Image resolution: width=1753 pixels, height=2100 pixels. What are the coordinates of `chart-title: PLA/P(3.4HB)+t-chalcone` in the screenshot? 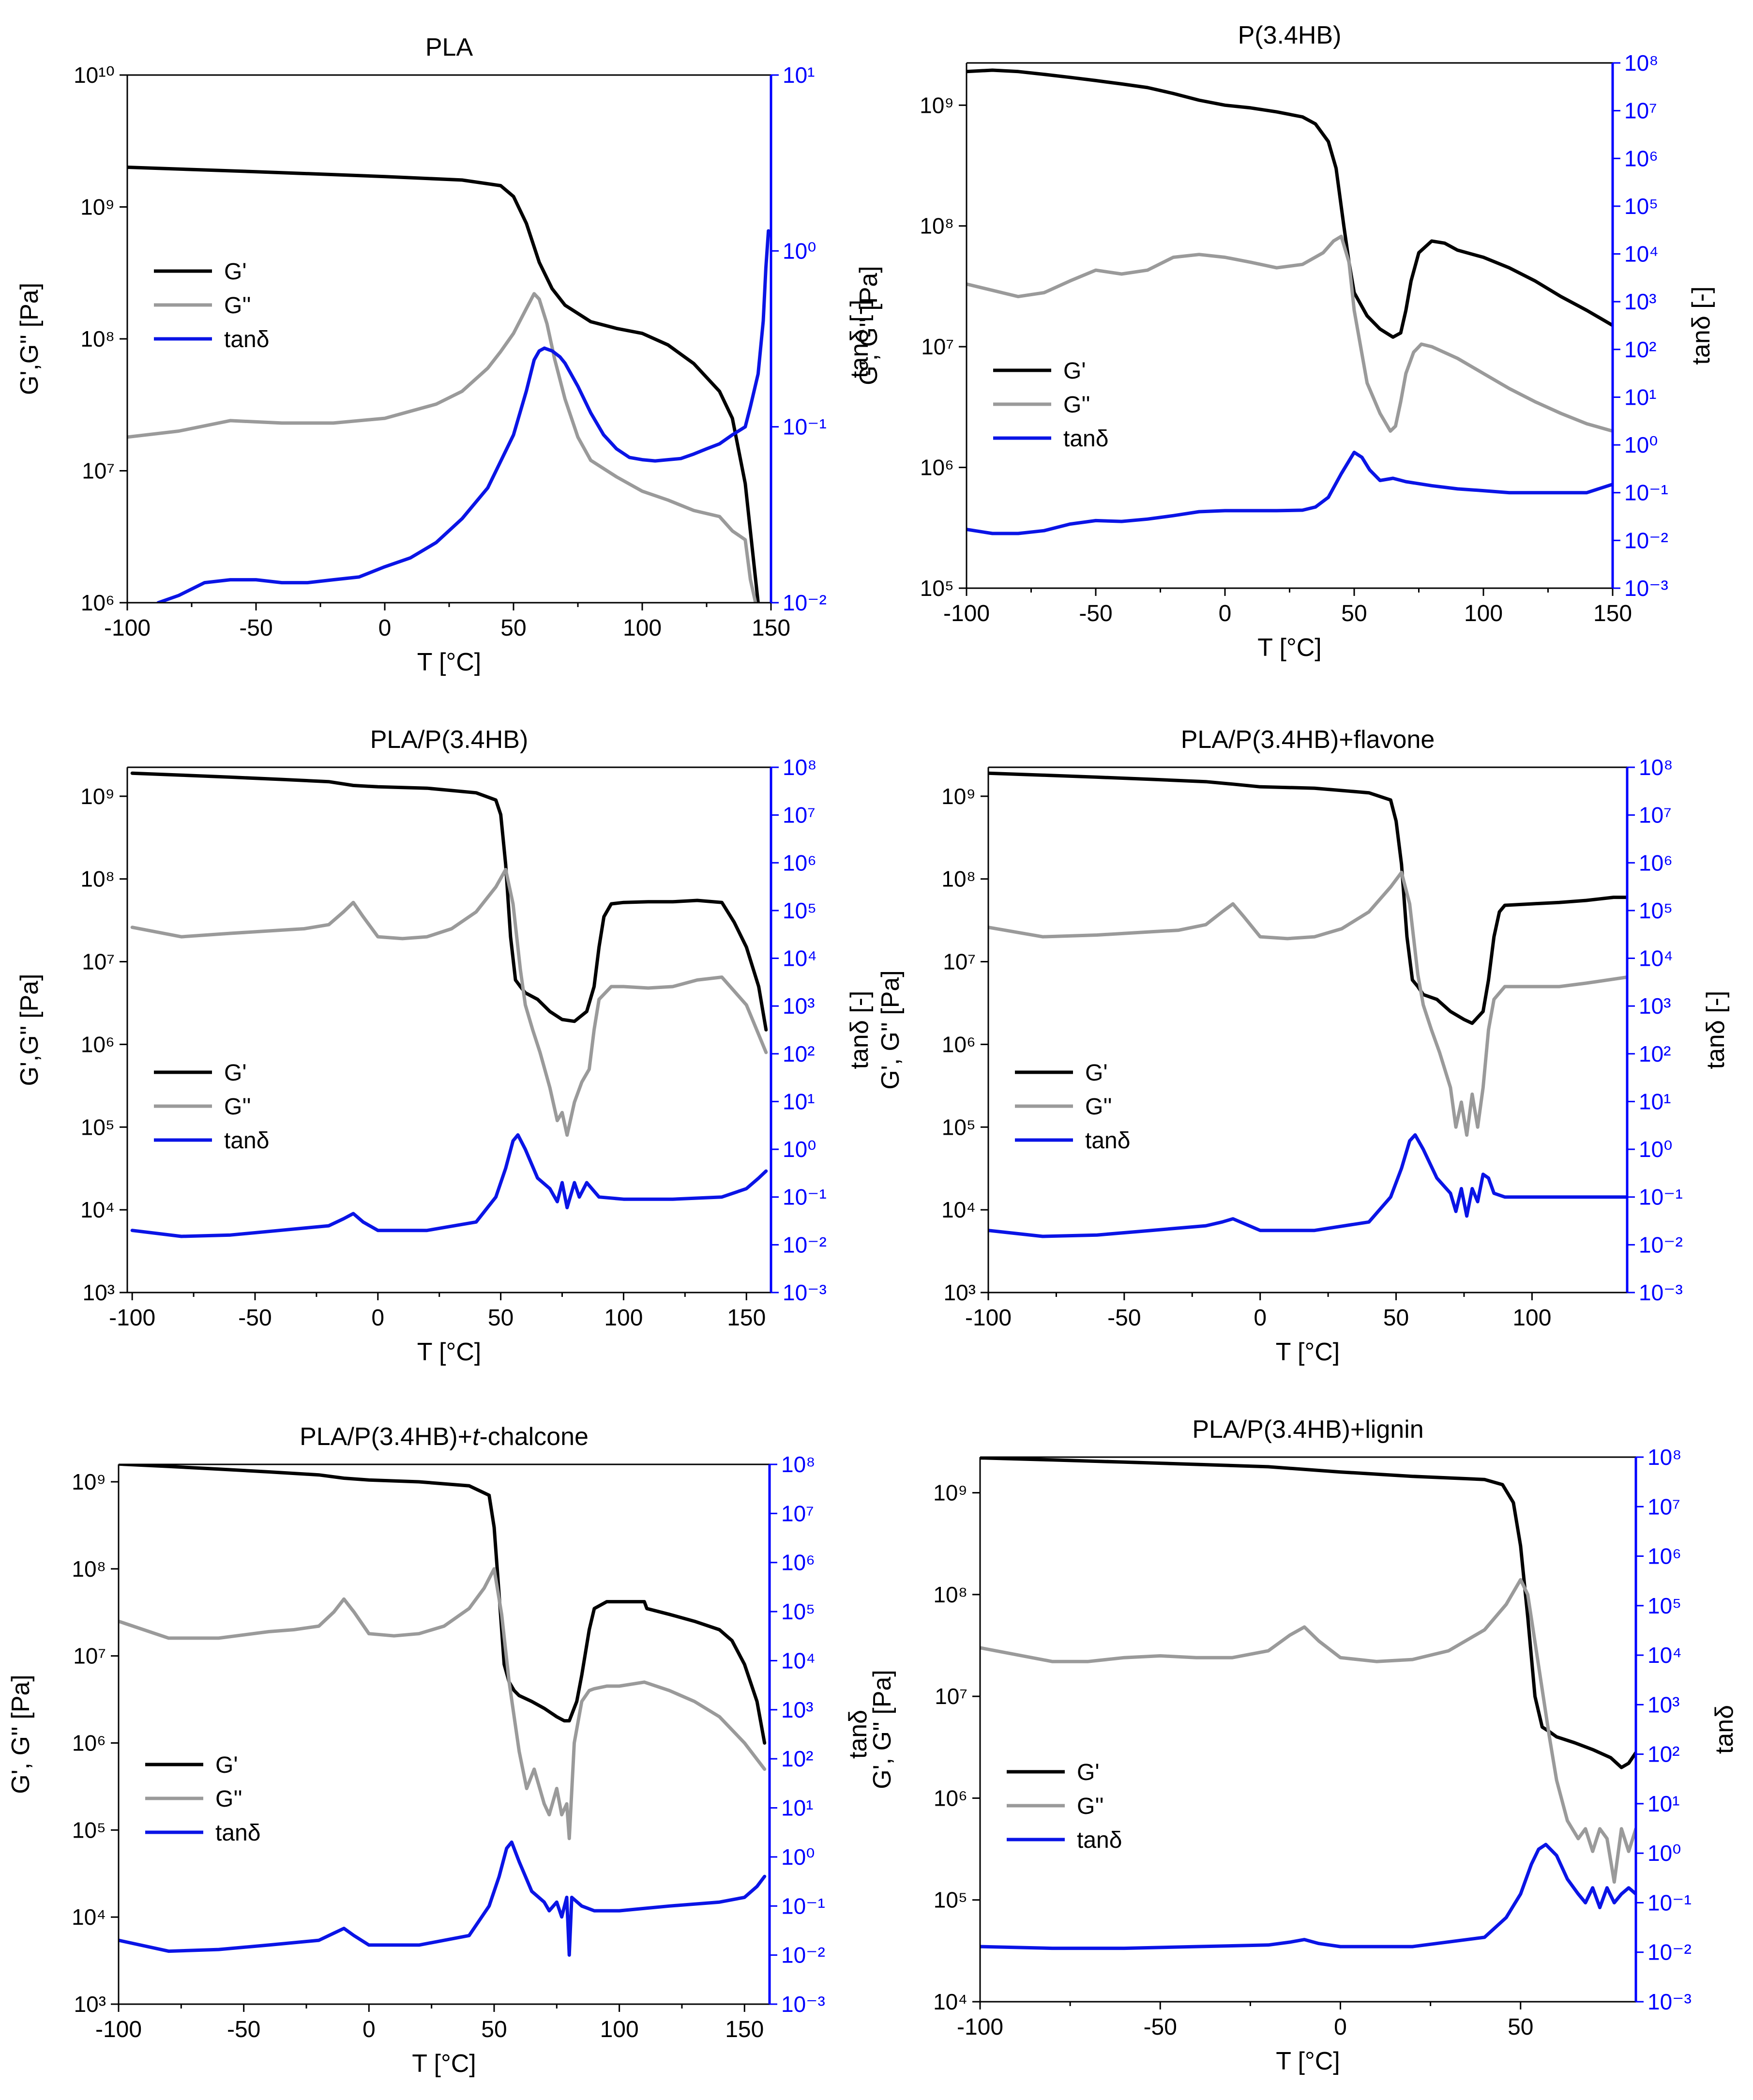 It's located at (444, 1437).